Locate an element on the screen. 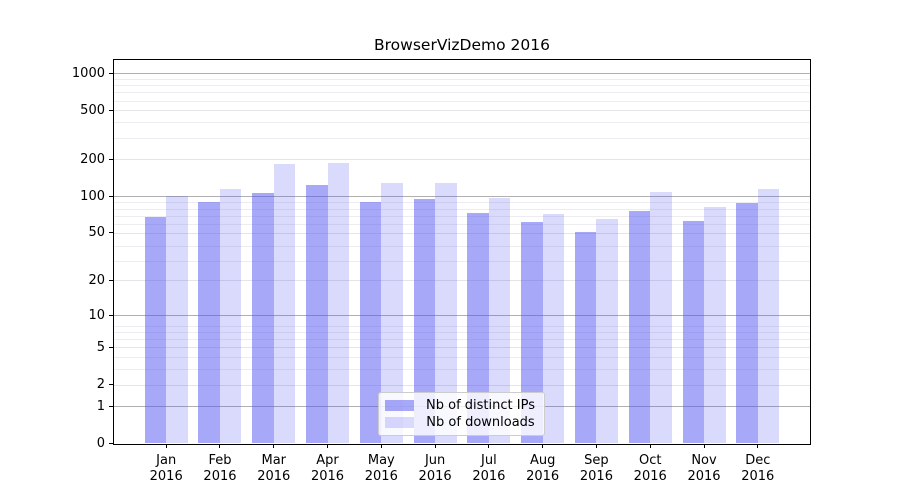  bar-nov-downloads is located at coordinates (715, 325).